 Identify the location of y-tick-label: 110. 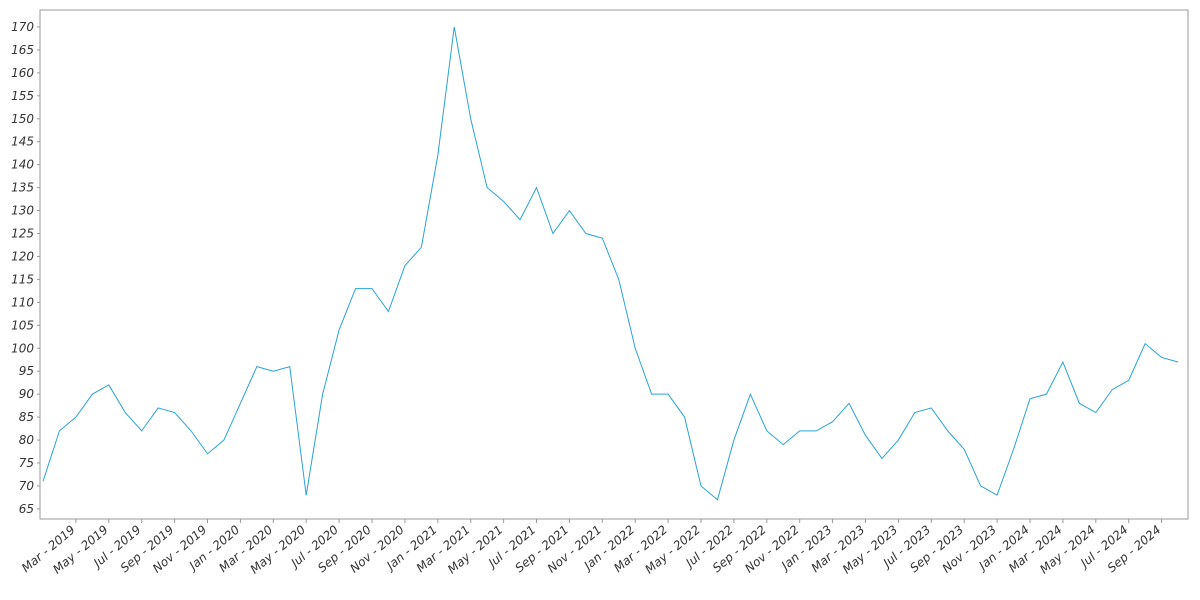
(22, 302).